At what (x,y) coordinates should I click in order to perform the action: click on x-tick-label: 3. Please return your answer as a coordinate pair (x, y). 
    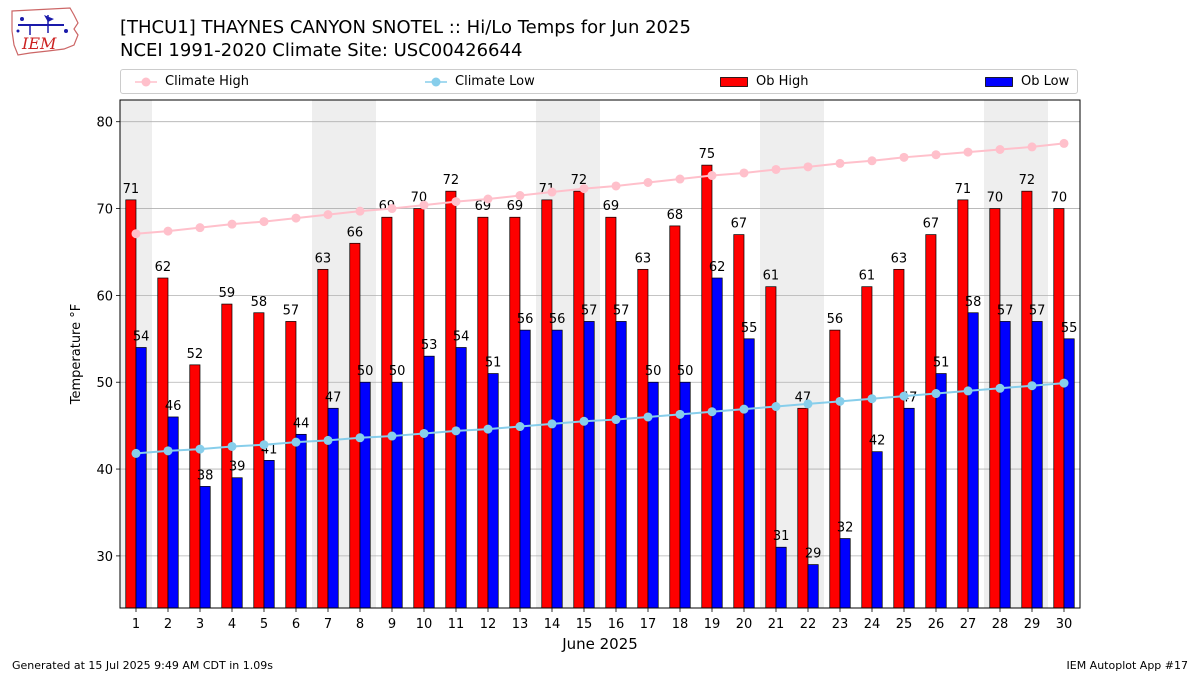
    Looking at the image, I should click on (200, 624).